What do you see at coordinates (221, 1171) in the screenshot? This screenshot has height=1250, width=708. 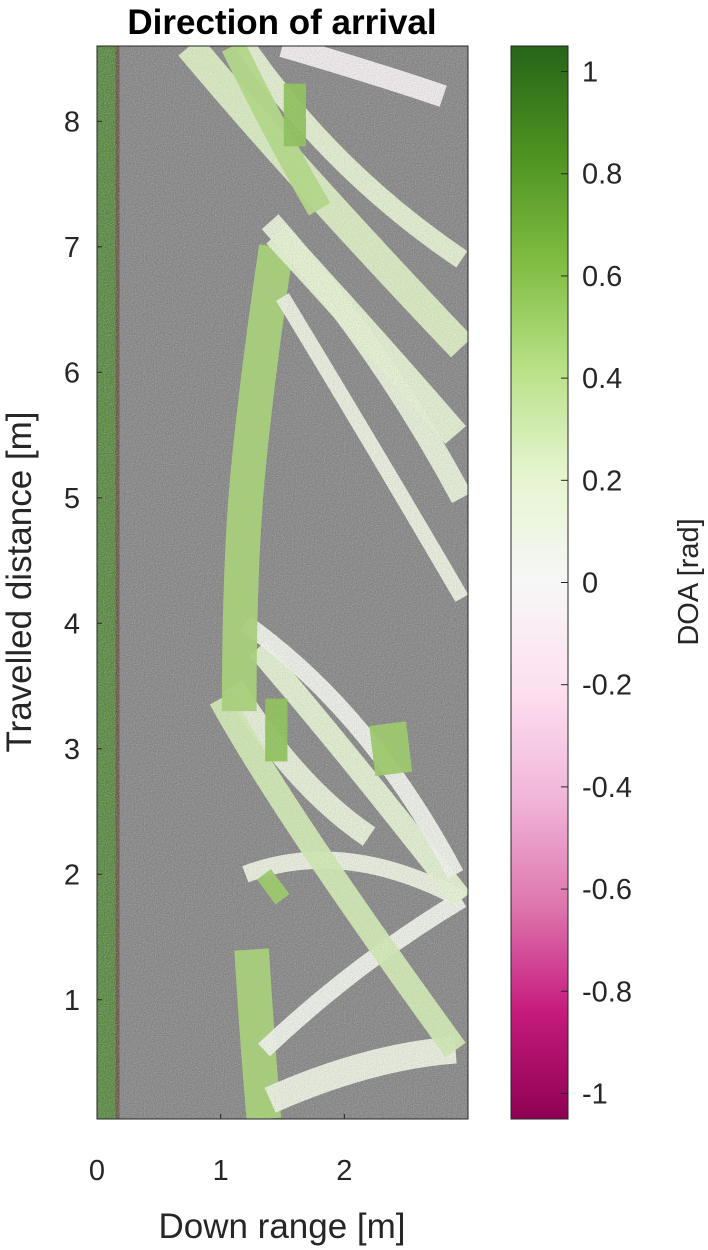 I see `x-tick-label: 1` at bounding box center [221, 1171].